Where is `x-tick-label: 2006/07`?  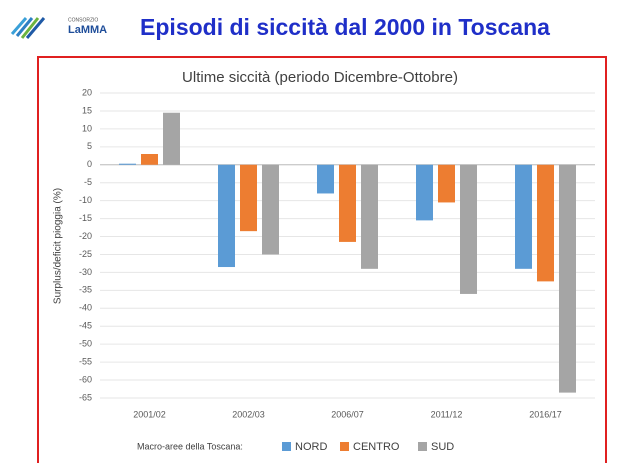 x-tick-label: 2006/07 is located at coordinates (347, 414).